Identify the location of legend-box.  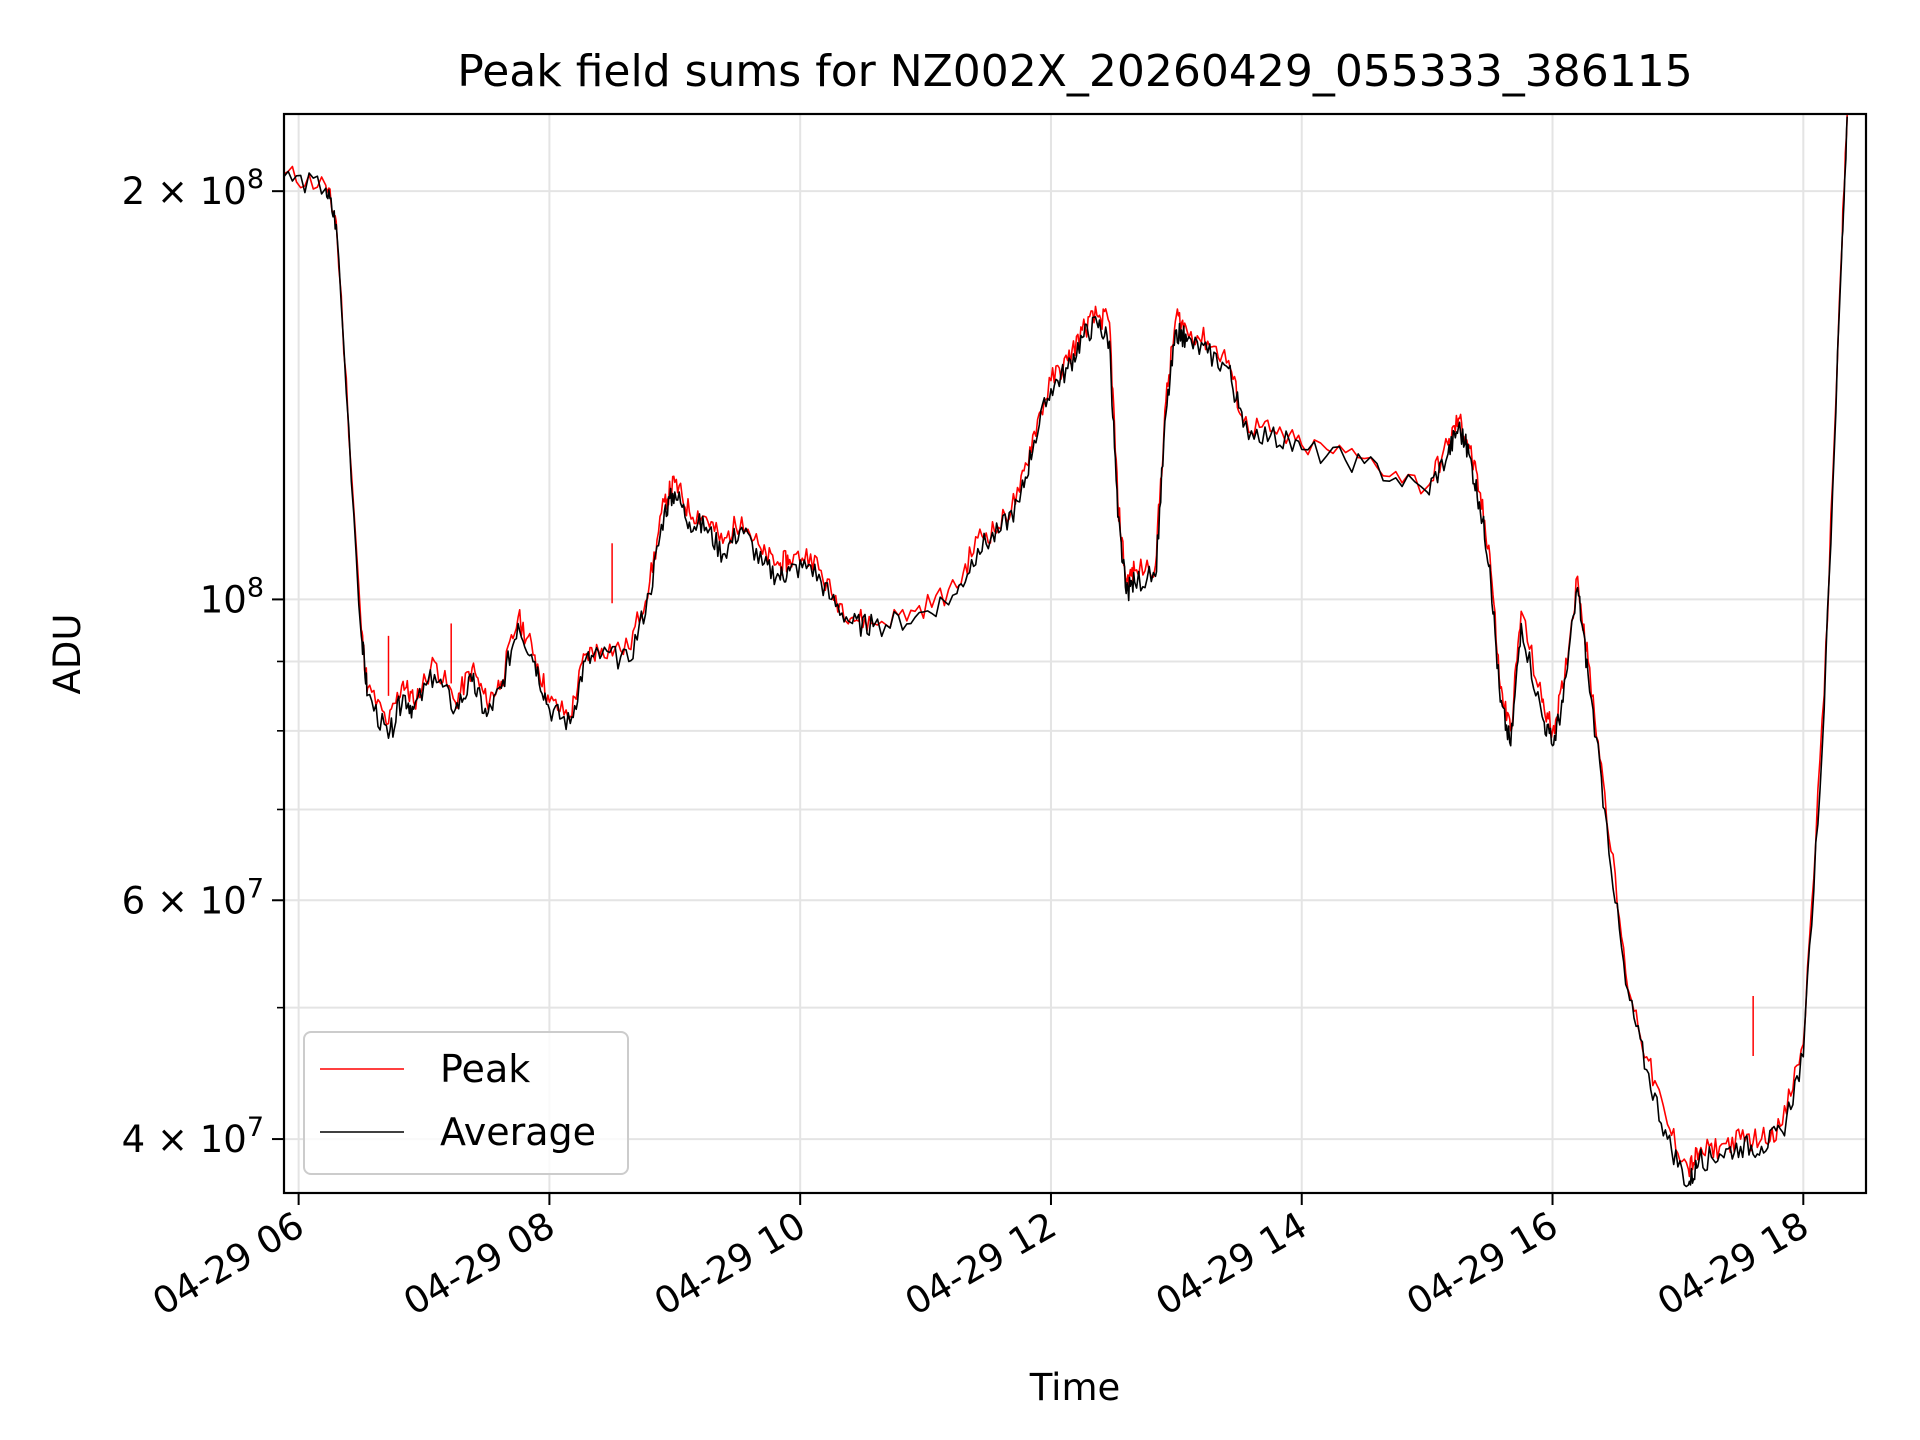
(466, 1103).